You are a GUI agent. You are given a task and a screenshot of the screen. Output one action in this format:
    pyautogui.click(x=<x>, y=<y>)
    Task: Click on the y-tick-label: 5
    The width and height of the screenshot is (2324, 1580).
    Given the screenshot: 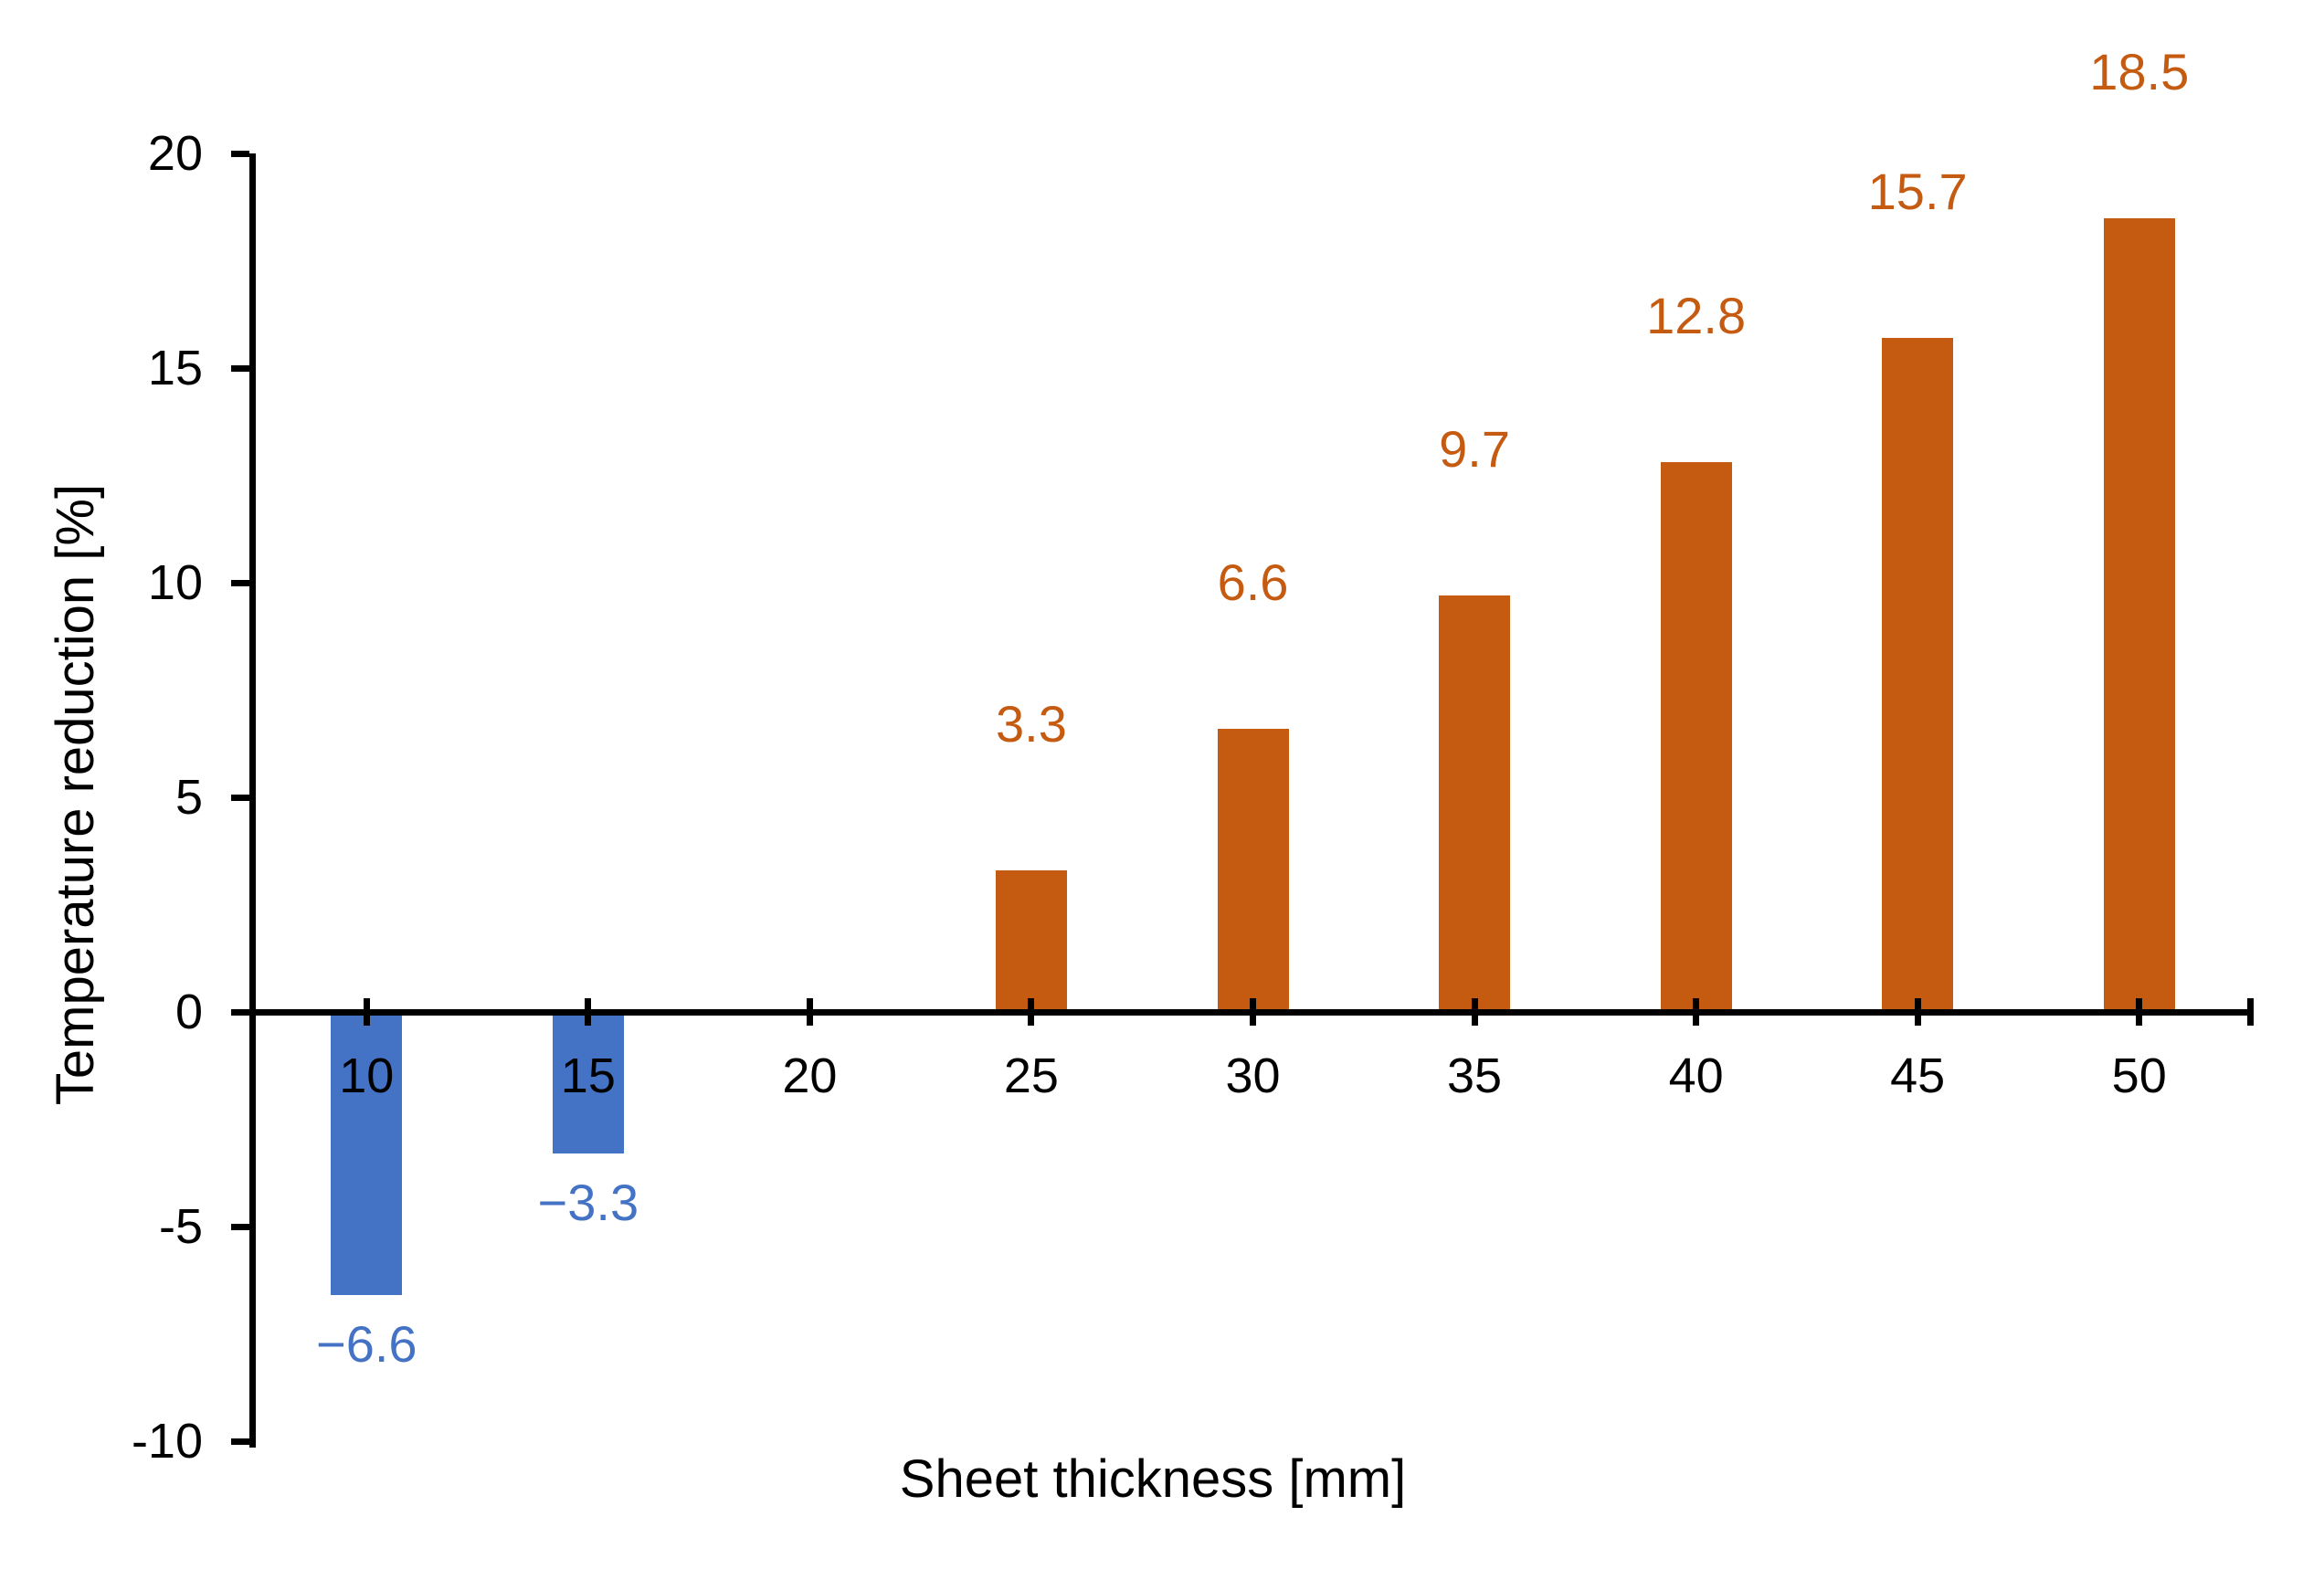 What is the action you would take?
    pyautogui.click(x=188, y=797)
    